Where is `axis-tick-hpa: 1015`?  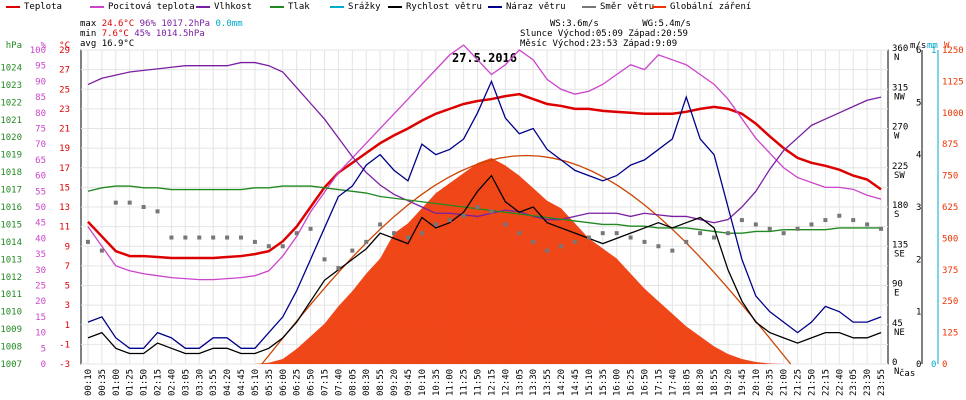 axis-tick-hpa: 1015 is located at coordinates (11, 225).